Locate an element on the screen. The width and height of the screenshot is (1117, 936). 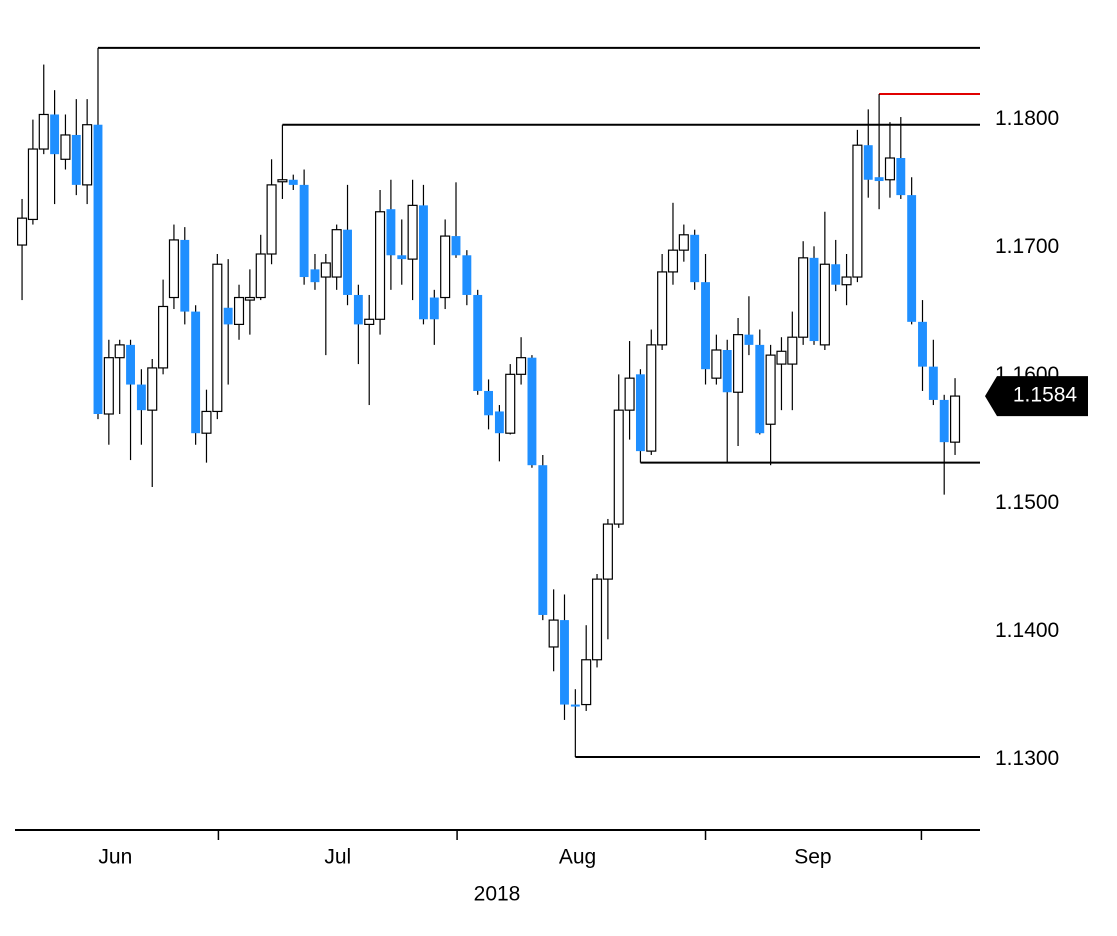
x-axis-label: 2018 is located at coordinates (497, 894).